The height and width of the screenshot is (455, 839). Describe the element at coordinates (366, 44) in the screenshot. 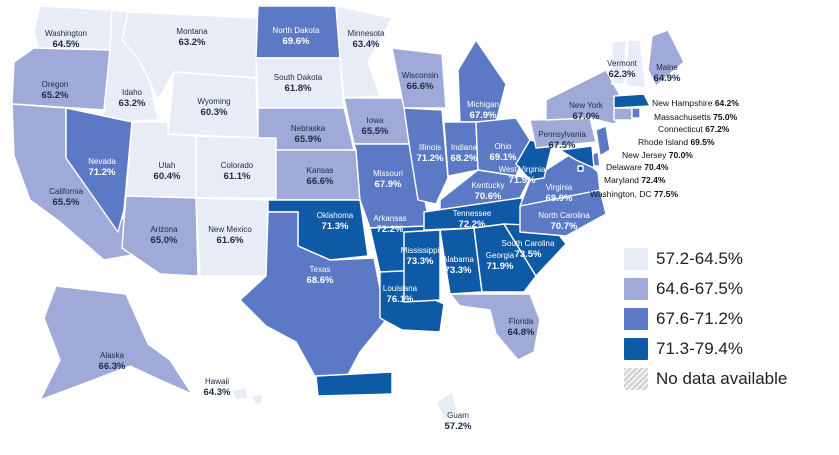

I see `state-value: 63.4%` at that location.